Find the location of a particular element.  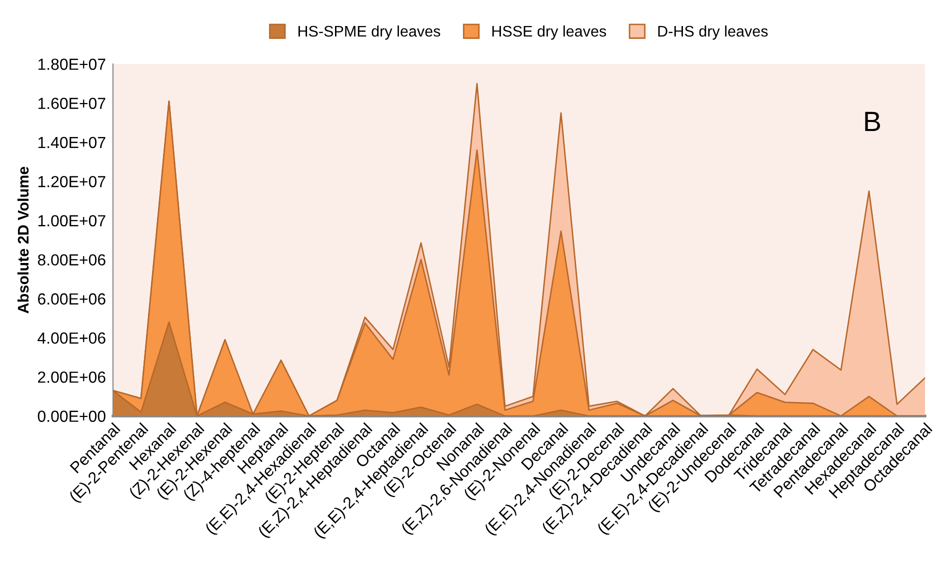

y-tick-label: 1.20E+07 is located at coordinates (72, 182).